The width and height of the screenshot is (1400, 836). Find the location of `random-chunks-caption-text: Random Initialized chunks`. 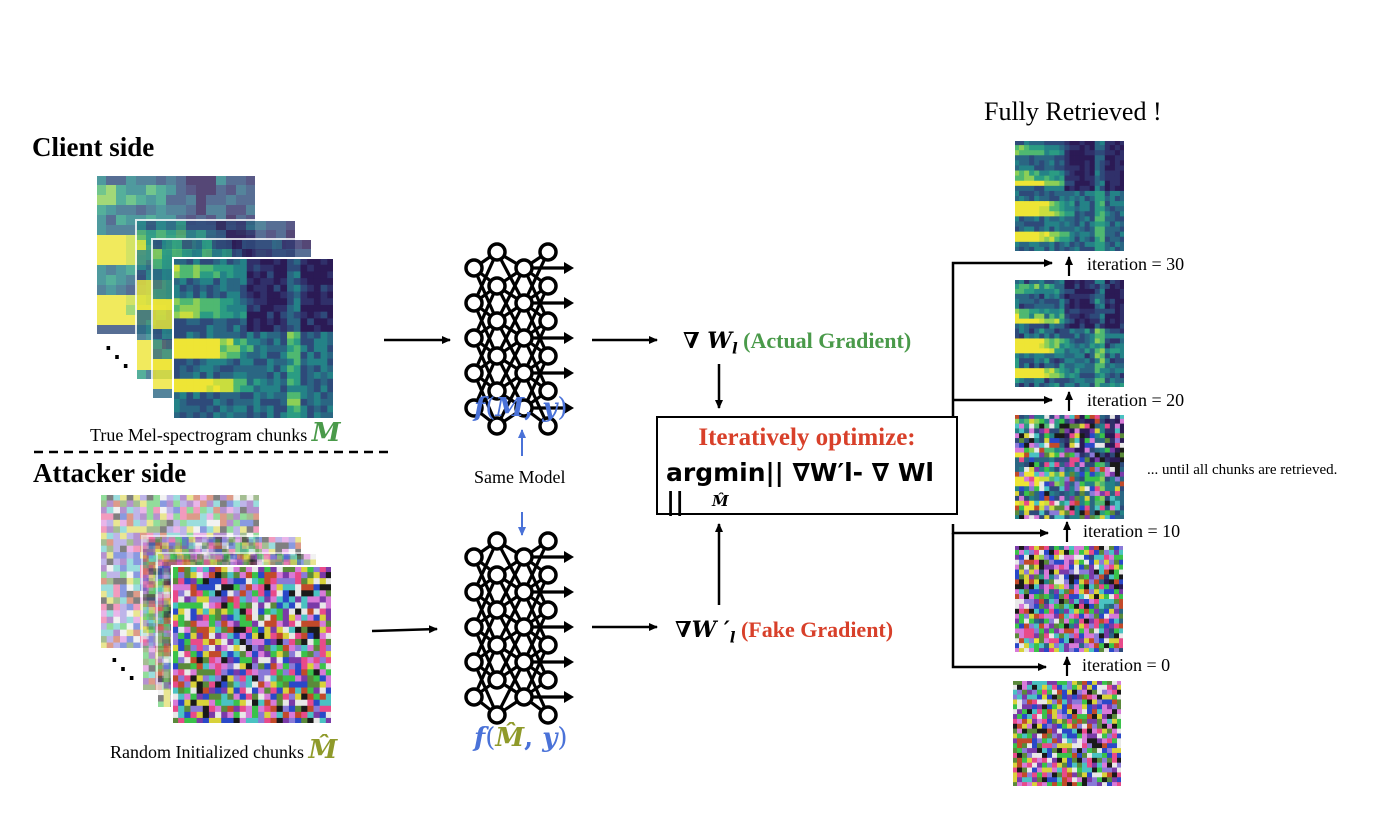

random-chunks-caption-text: Random Initialized chunks is located at coordinates (207, 752).